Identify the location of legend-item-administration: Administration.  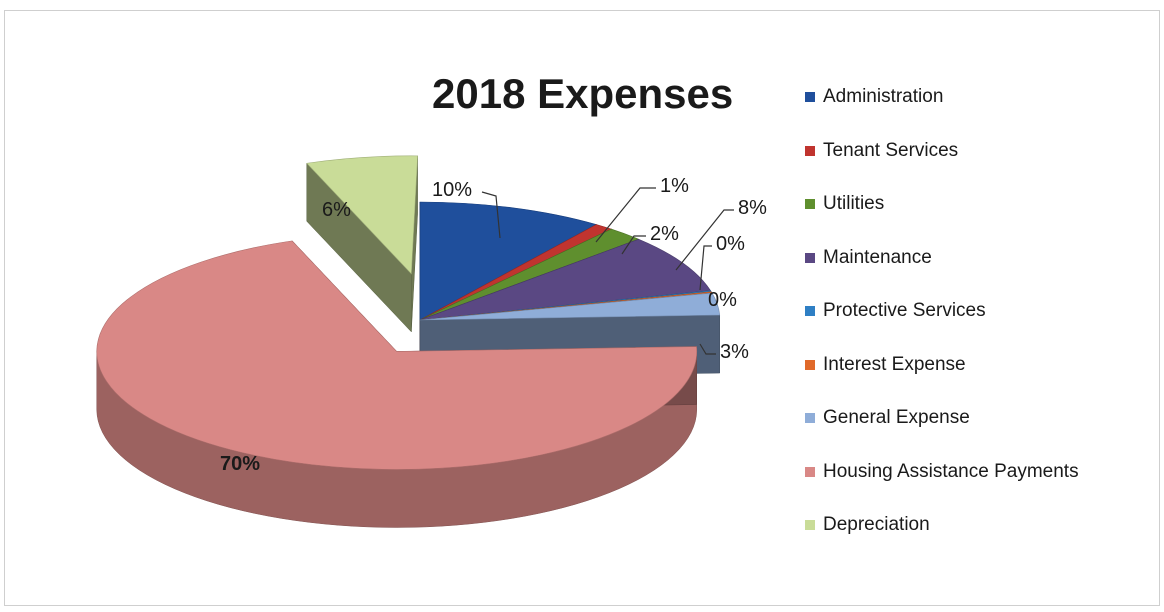
(874, 97).